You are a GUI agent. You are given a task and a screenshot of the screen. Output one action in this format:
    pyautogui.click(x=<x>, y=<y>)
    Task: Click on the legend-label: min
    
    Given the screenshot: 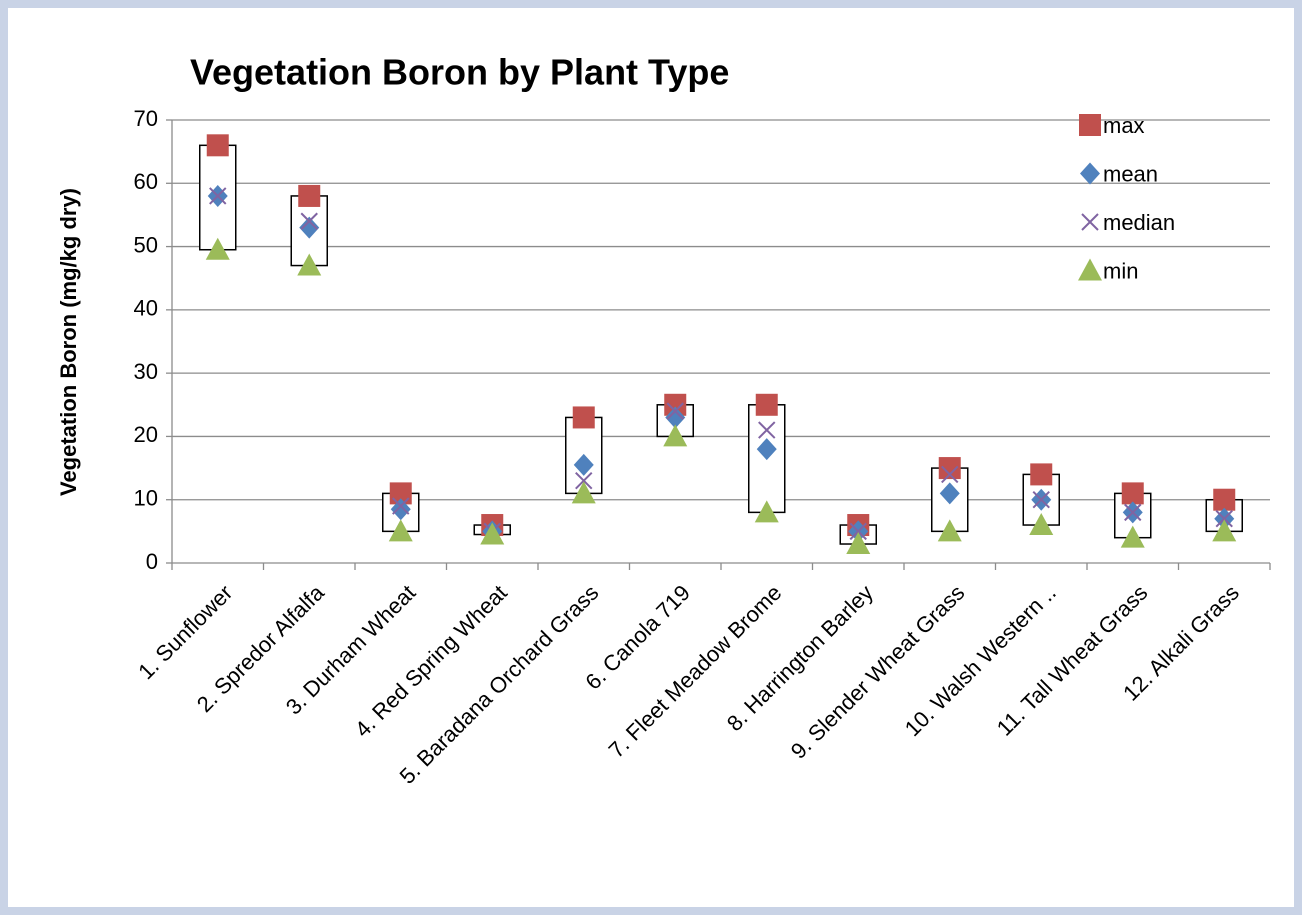 What is the action you would take?
    pyautogui.click(x=1120, y=270)
    